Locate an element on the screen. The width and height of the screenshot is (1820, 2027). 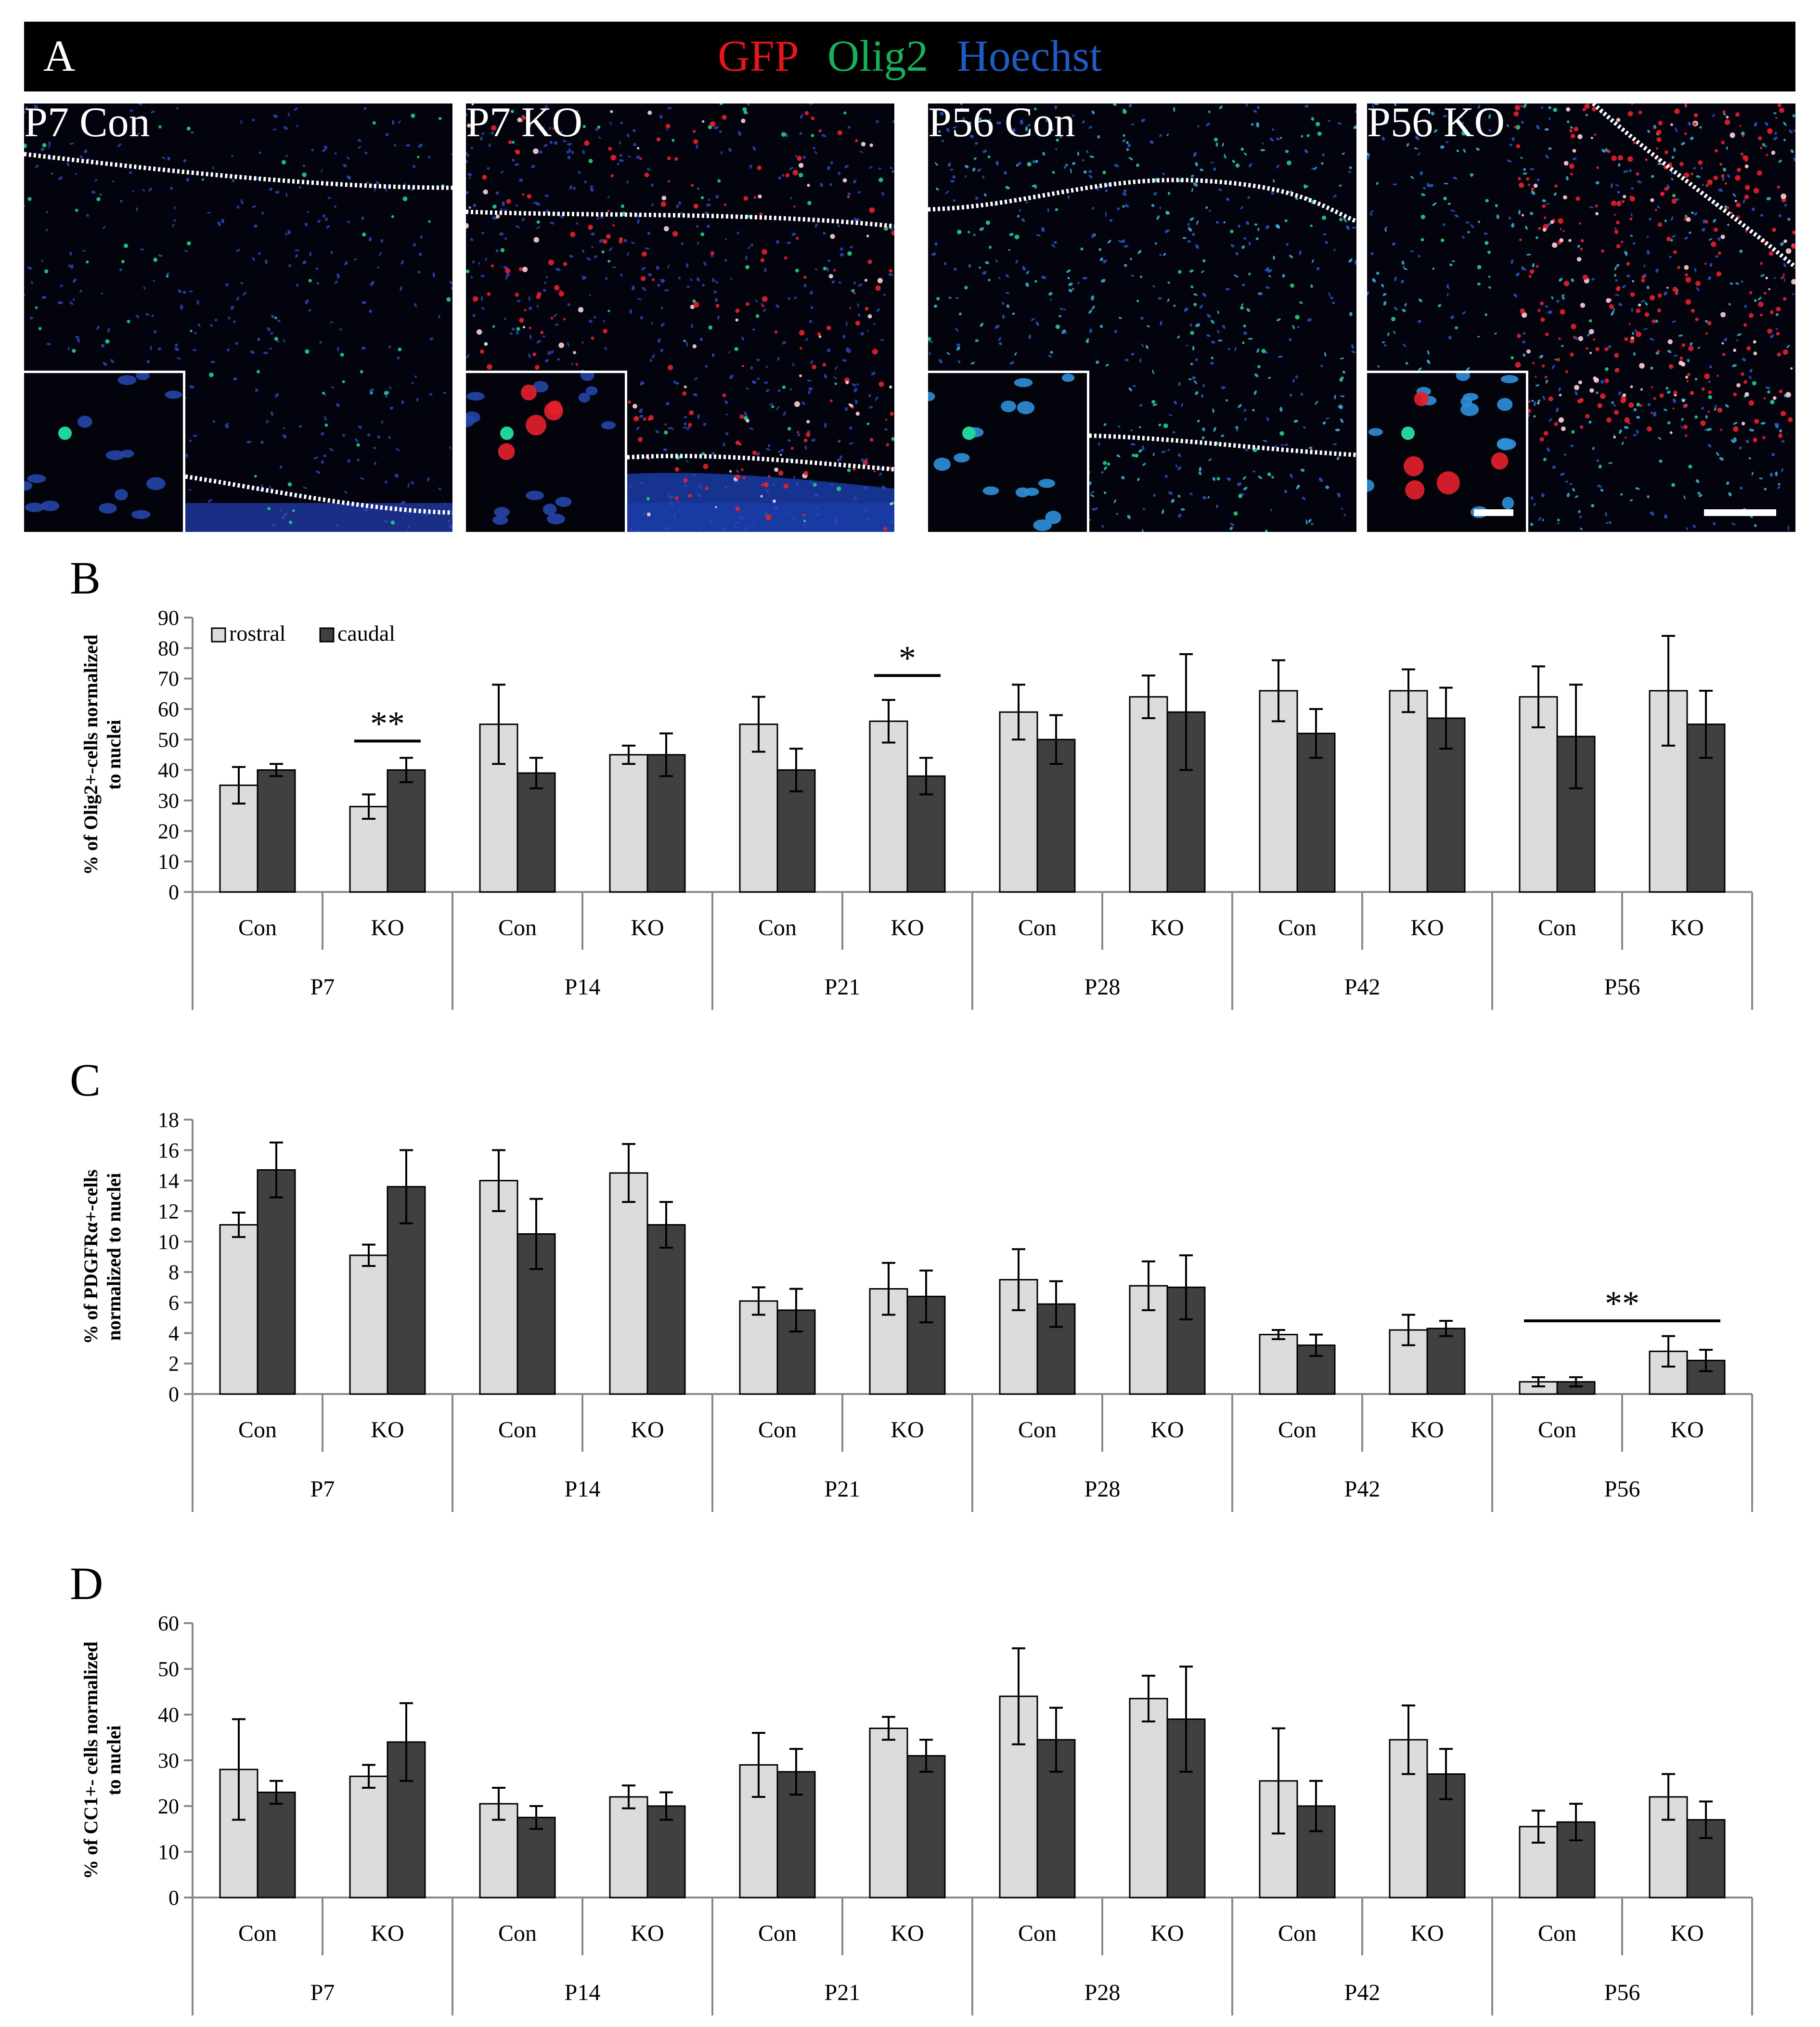
significance-label: * is located at coordinates (908, 658).